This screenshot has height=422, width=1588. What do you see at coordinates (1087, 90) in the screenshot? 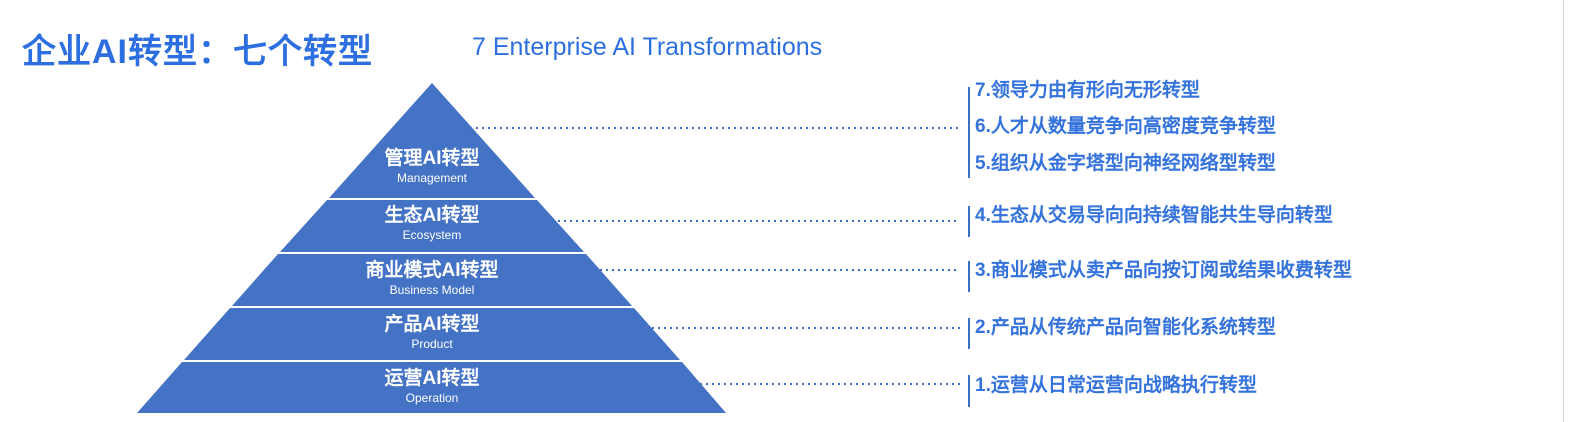
I see `transformation-item-7: 7.领导力由有形向无形转型` at bounding box center [1087, 90].